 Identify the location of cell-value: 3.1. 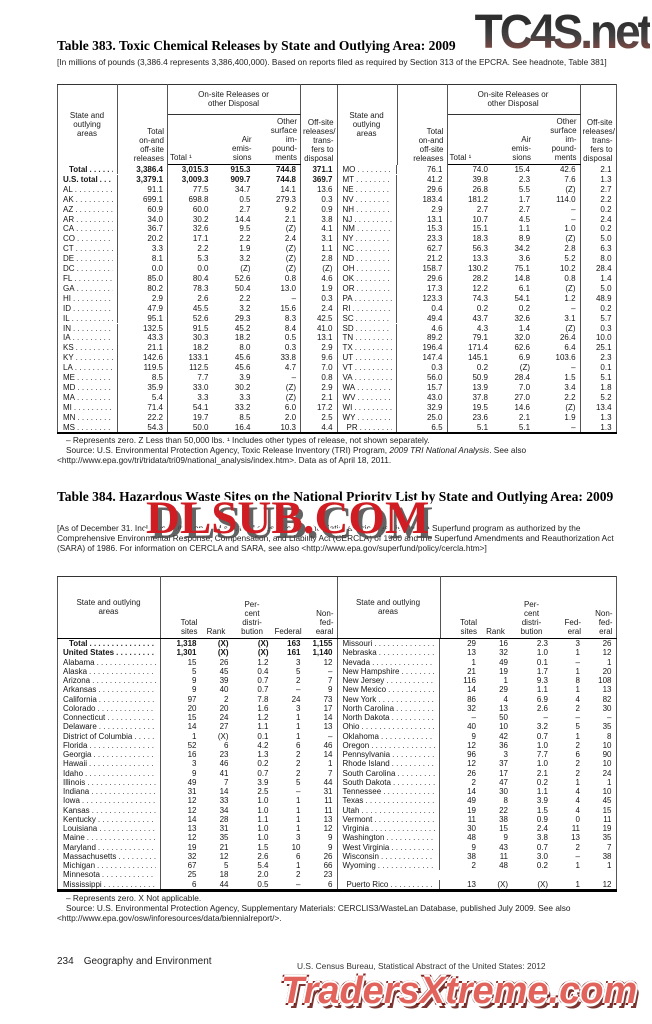
(557, 318).